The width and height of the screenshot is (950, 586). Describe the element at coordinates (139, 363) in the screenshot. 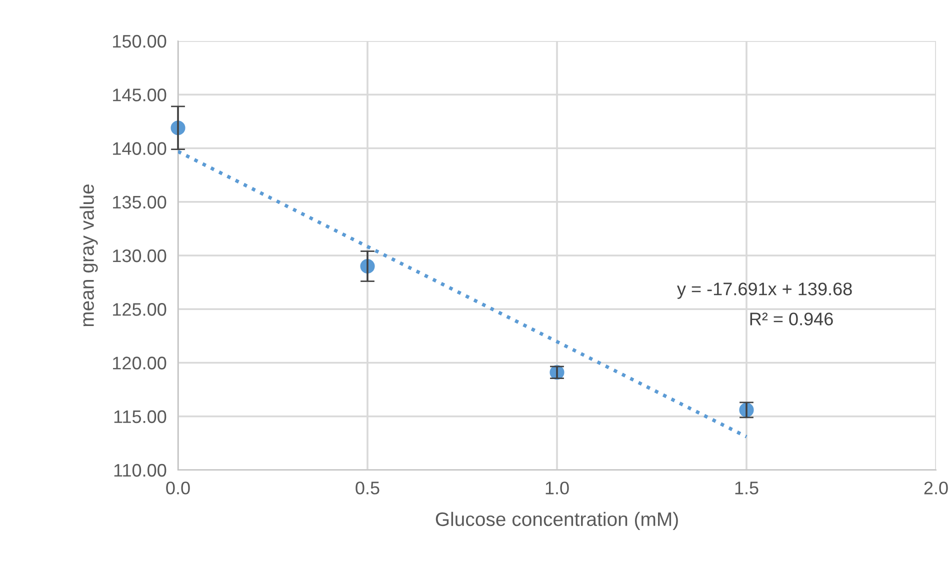

I see `y-tick-label: 120.00` at that location.